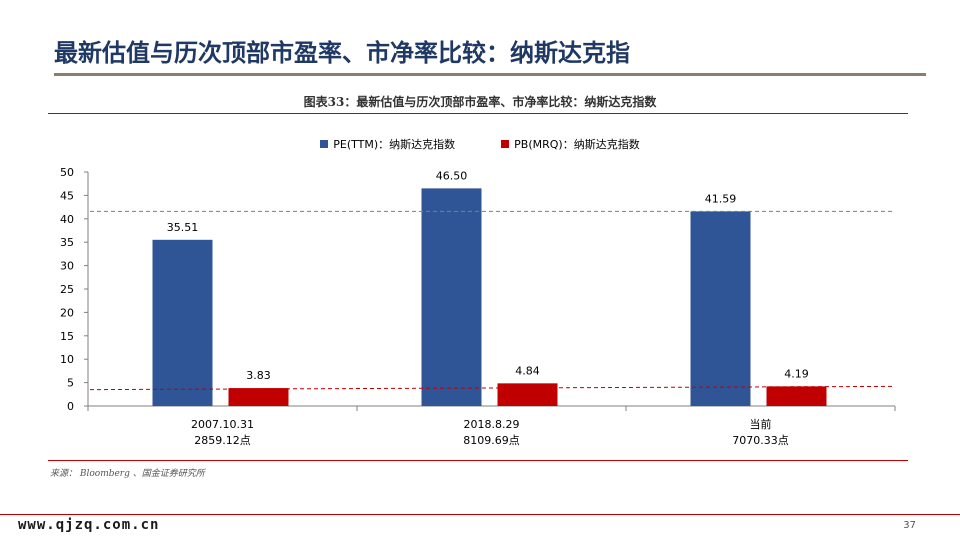  I want to click on legend-label-pe: PE(TTM)：纳斯达克指数, so click(394, 144).